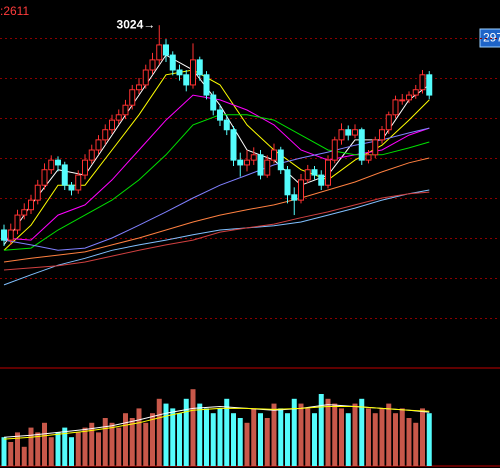 The image size is (500, 468). What do you see at coordinates (491, 38) in the screenshot?
I see `last-label: 297` at bounding box center [491, 38].